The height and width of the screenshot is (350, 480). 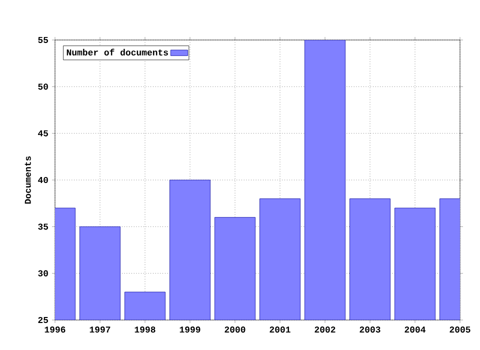 I want to click on x-tick-label: 2001, so click(x=280, y=329).